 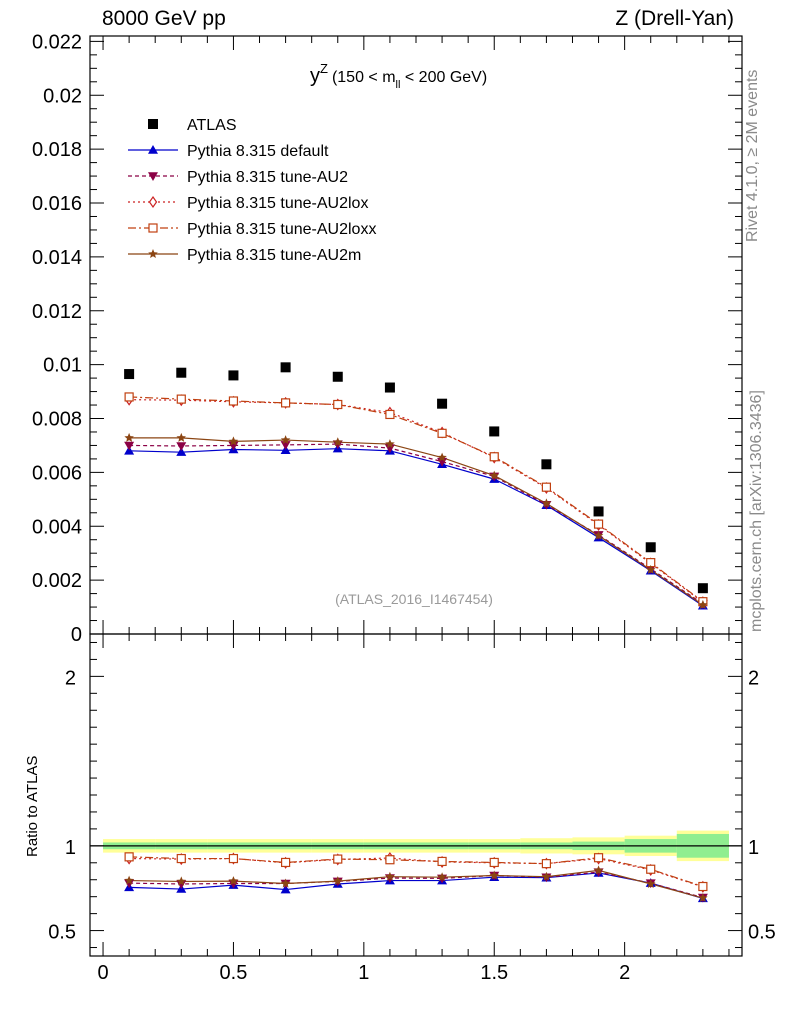 I want to click on title-range-suffix: < 200 GeV), so click(x=443, y=77).